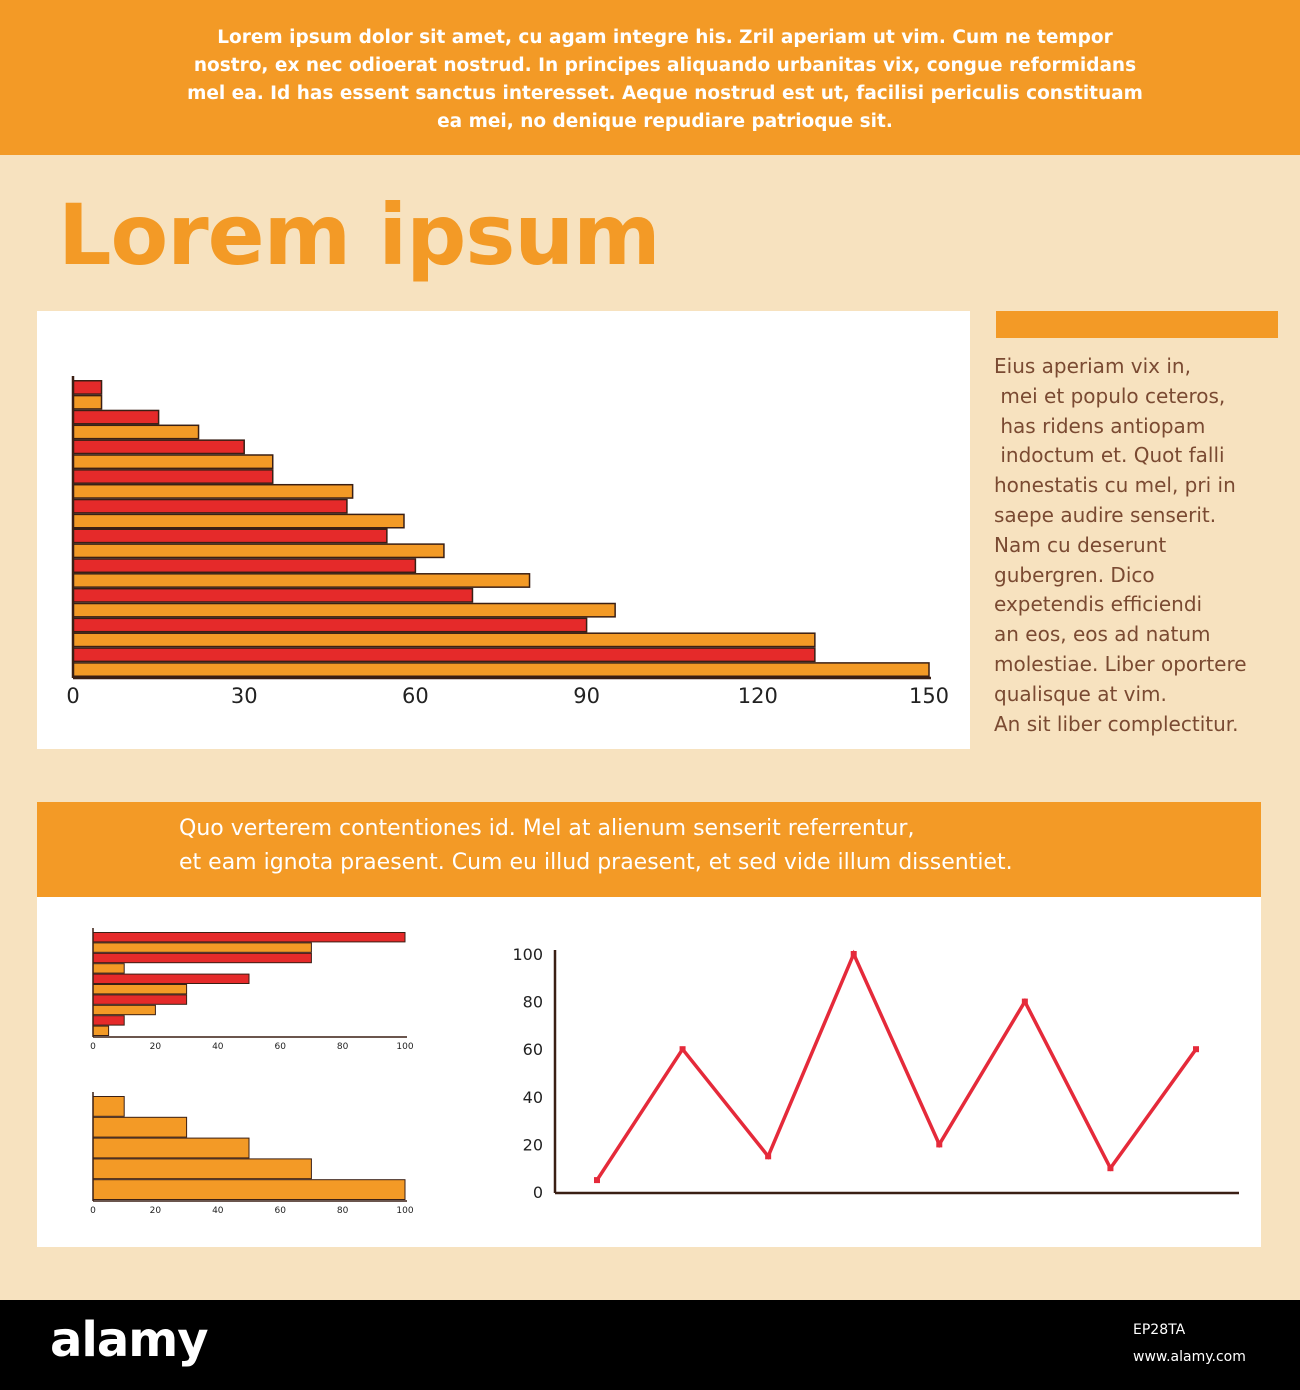  I want to click on sidebar-line: honestatis cu mel, pri in, so click(1115, 485).